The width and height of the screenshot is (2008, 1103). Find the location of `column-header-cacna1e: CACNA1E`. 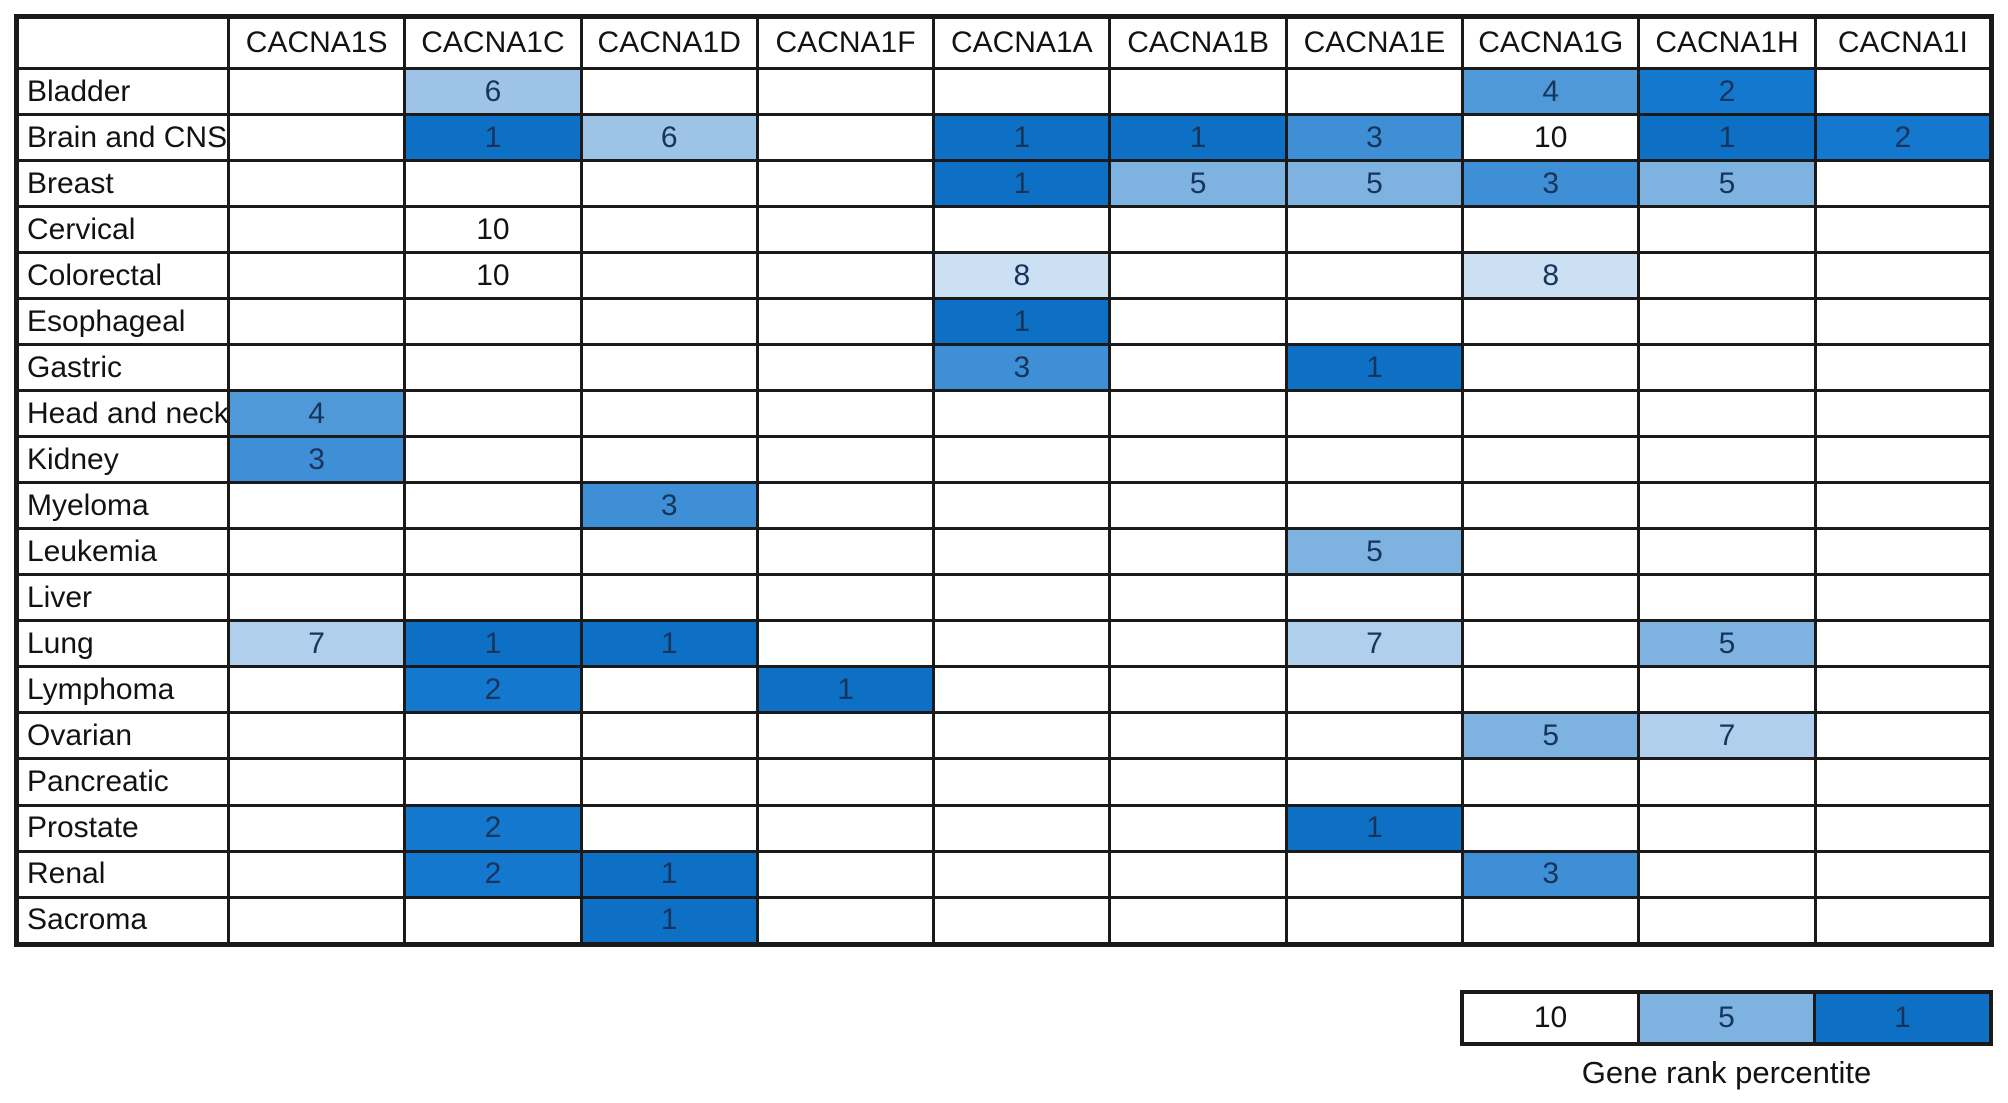

column-header-cacna1e: CACNA1E is located at coordinates (1374, 42).